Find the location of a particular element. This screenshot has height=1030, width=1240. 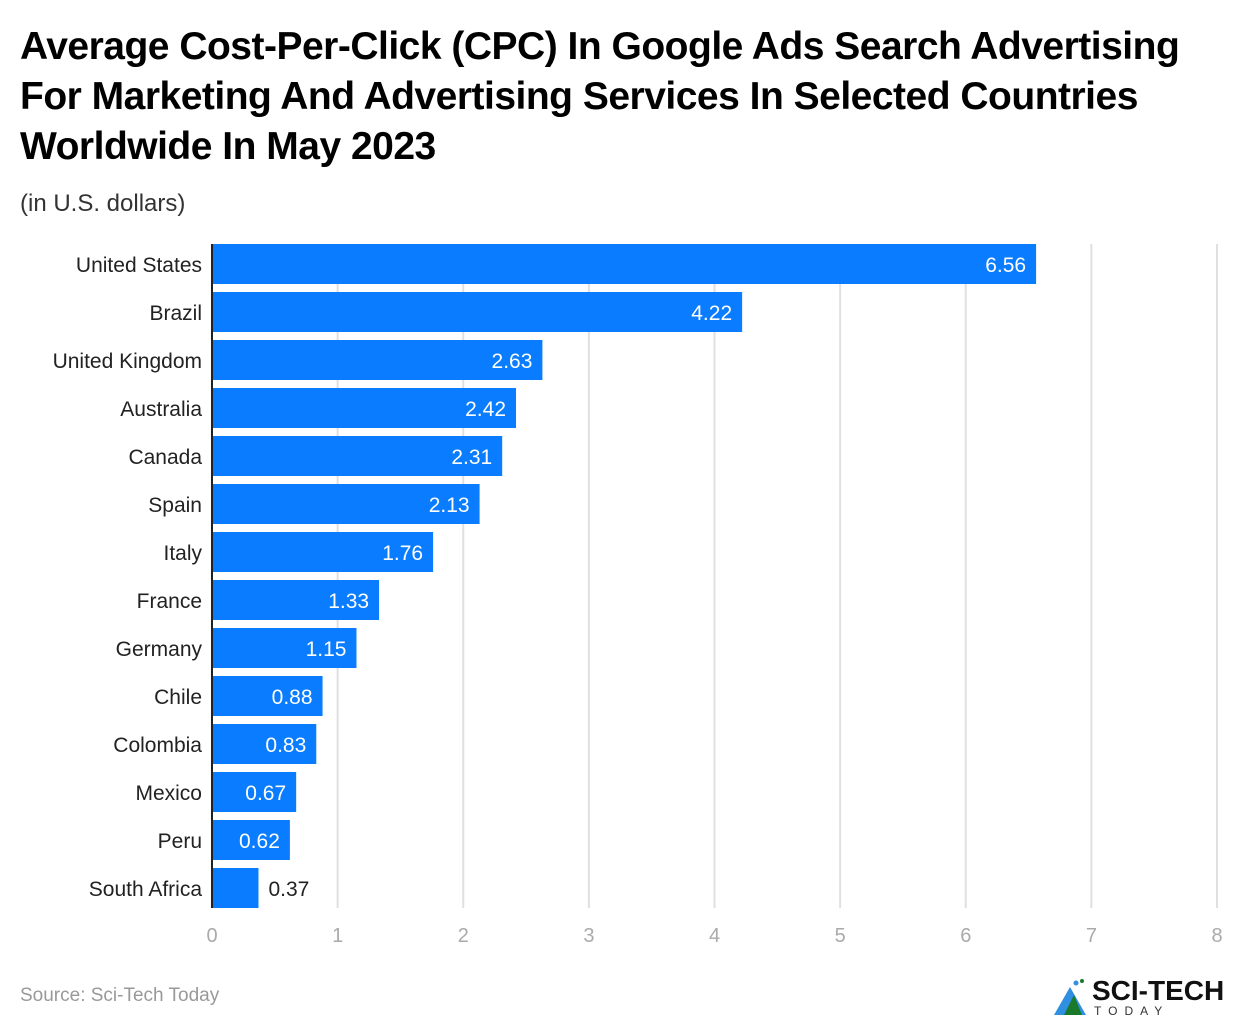

value-label: 2.63 is located at coordinates (512, 361).